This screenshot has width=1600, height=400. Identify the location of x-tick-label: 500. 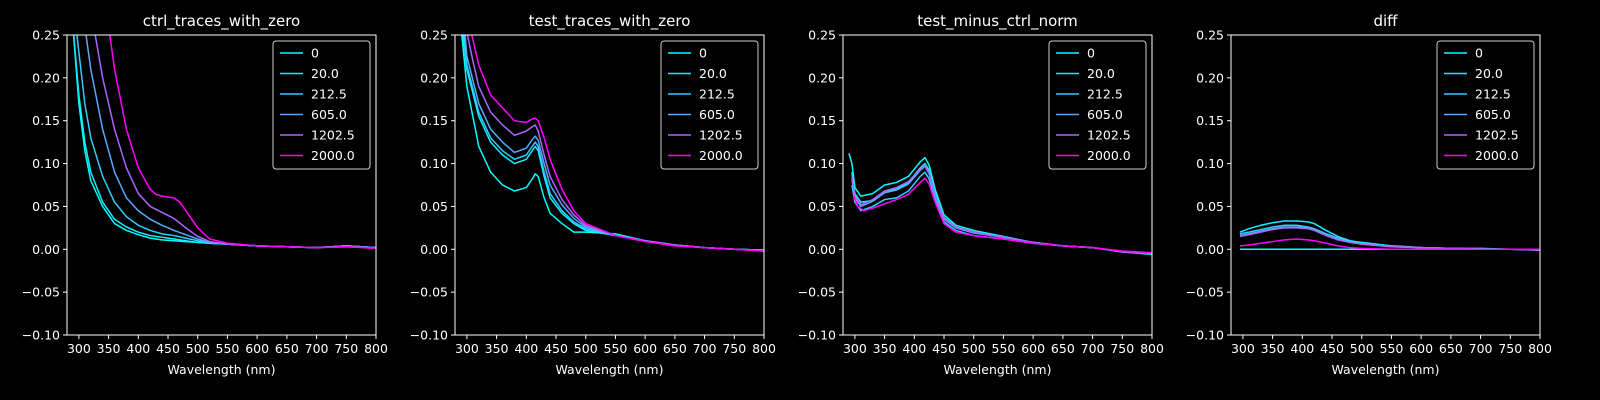
(1362, 348).